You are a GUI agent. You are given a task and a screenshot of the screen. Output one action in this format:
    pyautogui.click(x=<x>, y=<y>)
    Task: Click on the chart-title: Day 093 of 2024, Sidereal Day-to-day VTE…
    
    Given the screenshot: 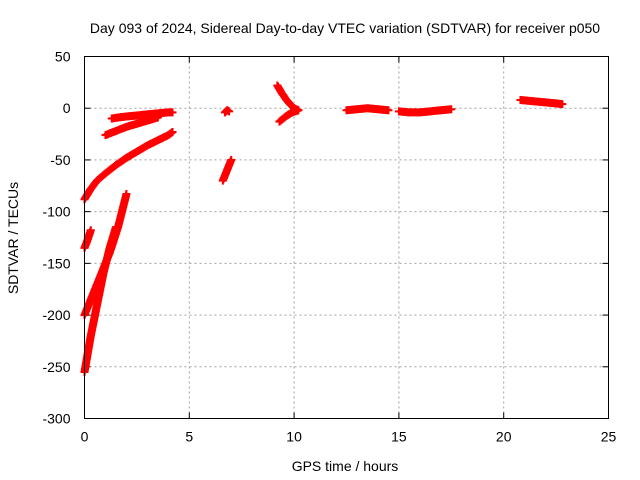 What is the action you would take?
    pyautogui.click(x=345, y=28)
    